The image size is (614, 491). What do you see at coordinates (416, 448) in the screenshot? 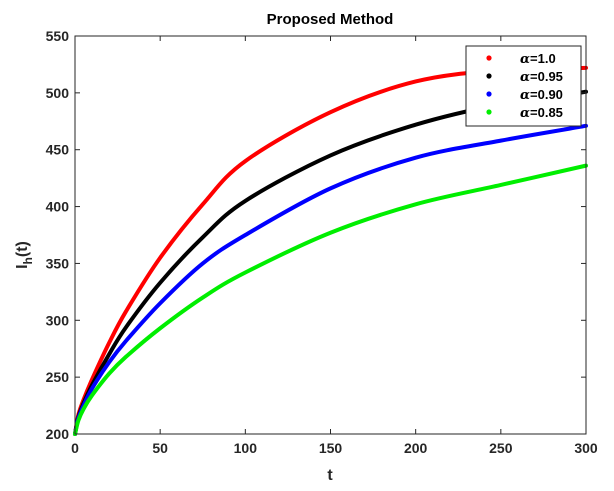
I see `x-tick-label-4: 200` at bounding box center [416, 448].